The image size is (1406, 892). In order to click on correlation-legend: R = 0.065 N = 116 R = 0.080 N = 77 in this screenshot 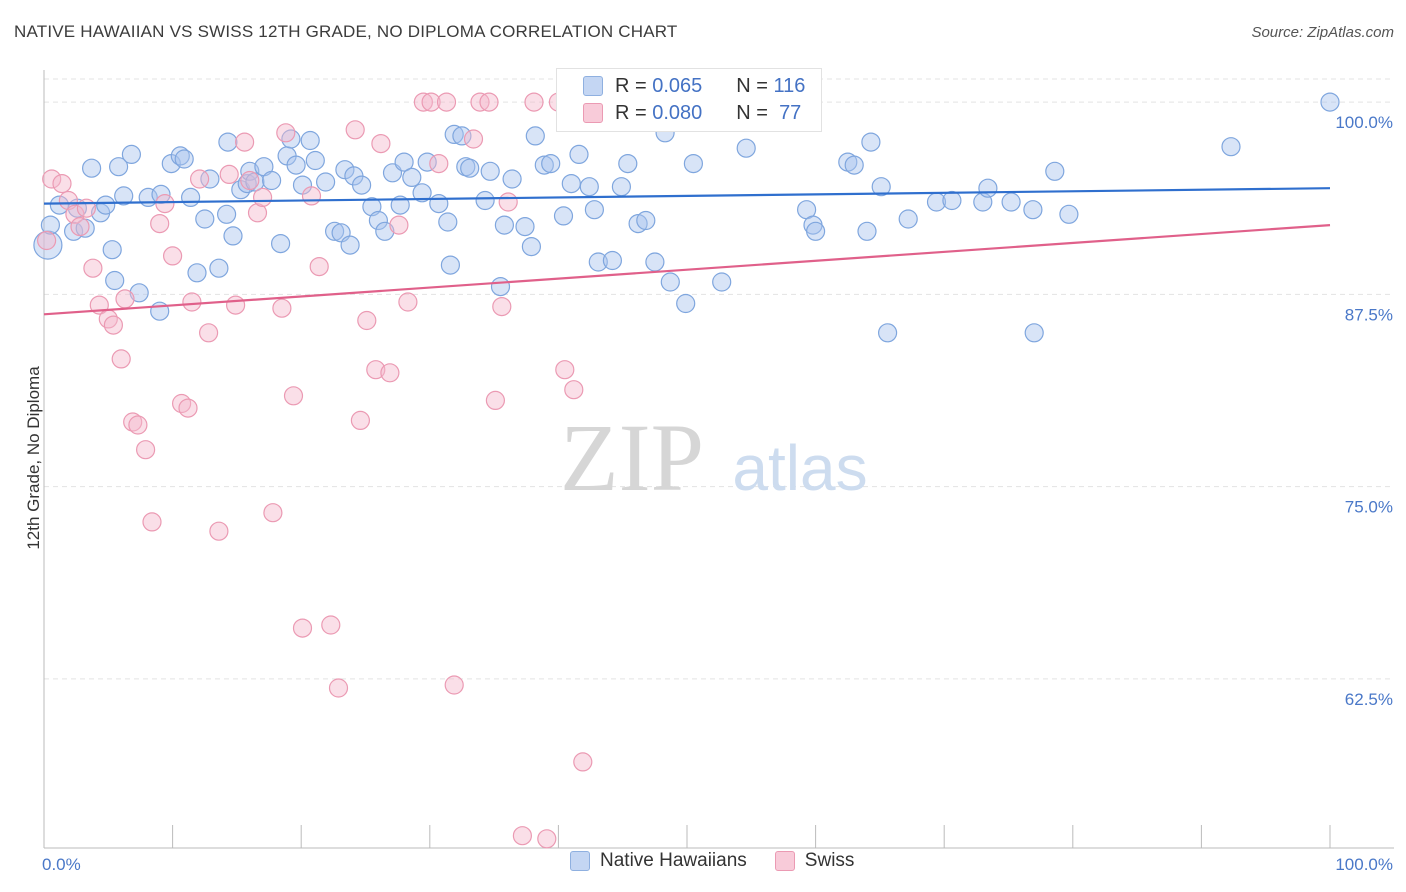, I will do `click(689, 100)`.